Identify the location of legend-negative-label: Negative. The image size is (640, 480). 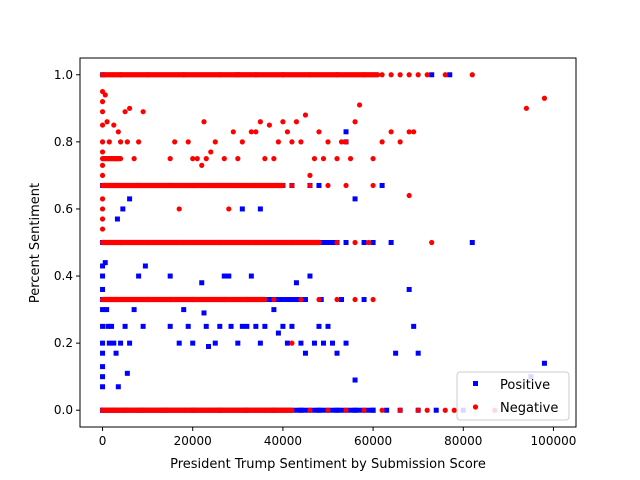
(529, 408).